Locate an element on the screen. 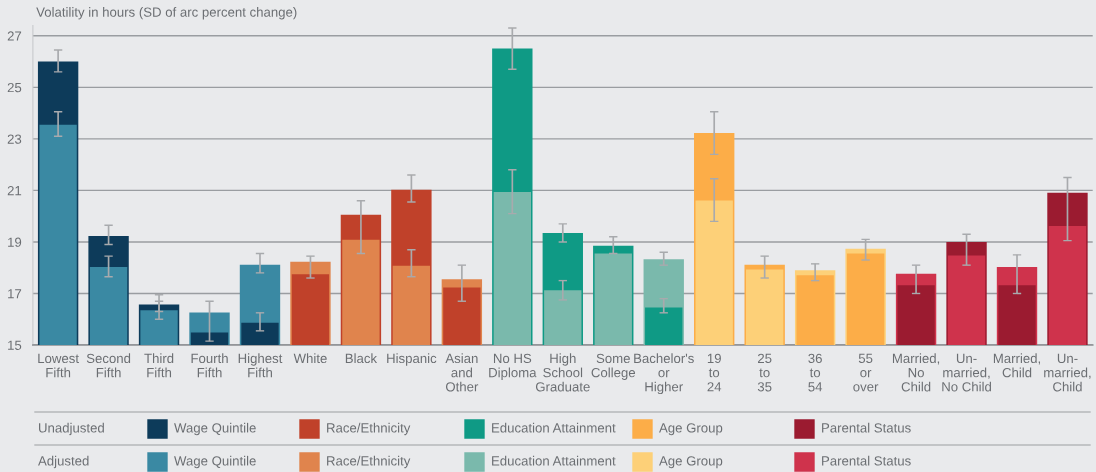  x-tick-label: 19 to 24 is located at coordinates (714, 372).